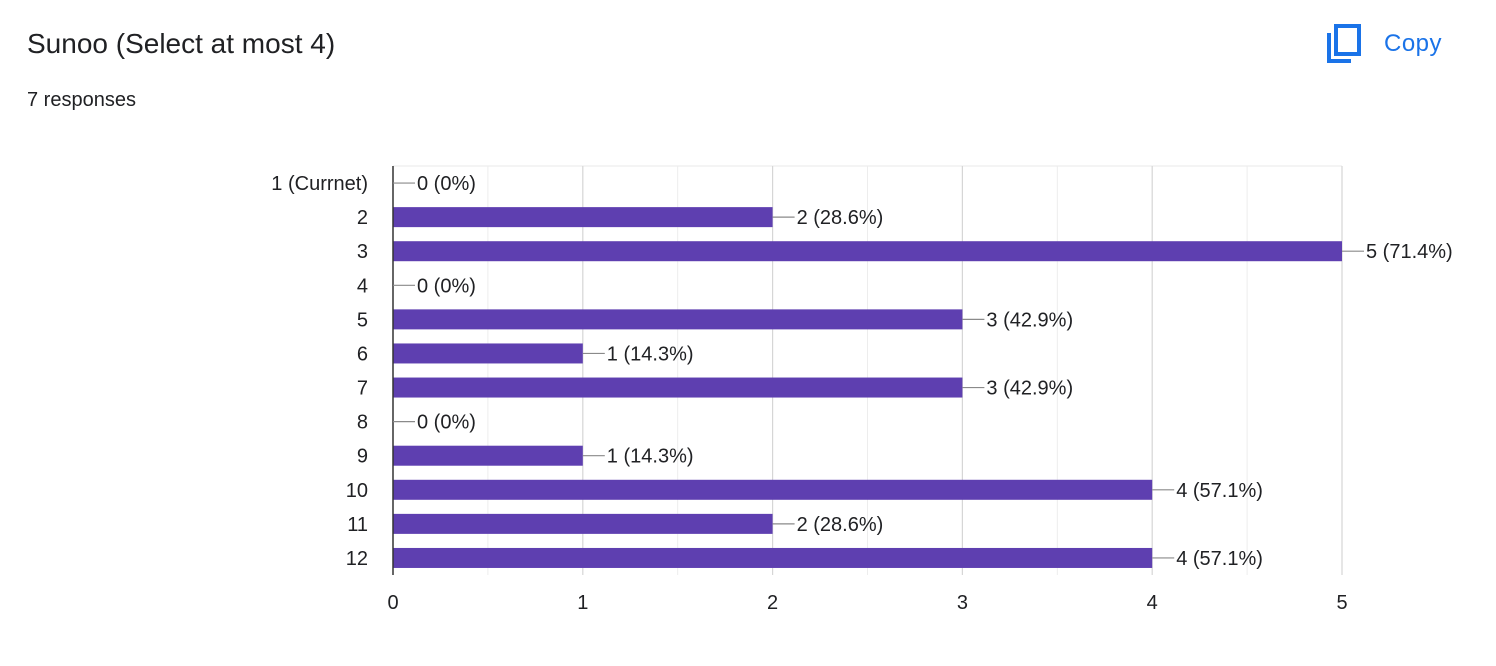 This screenshot has width=1496, height=666. Describe the element at coordinates (362, 252) in the screenshot. I see `category-label: 3` at that location.